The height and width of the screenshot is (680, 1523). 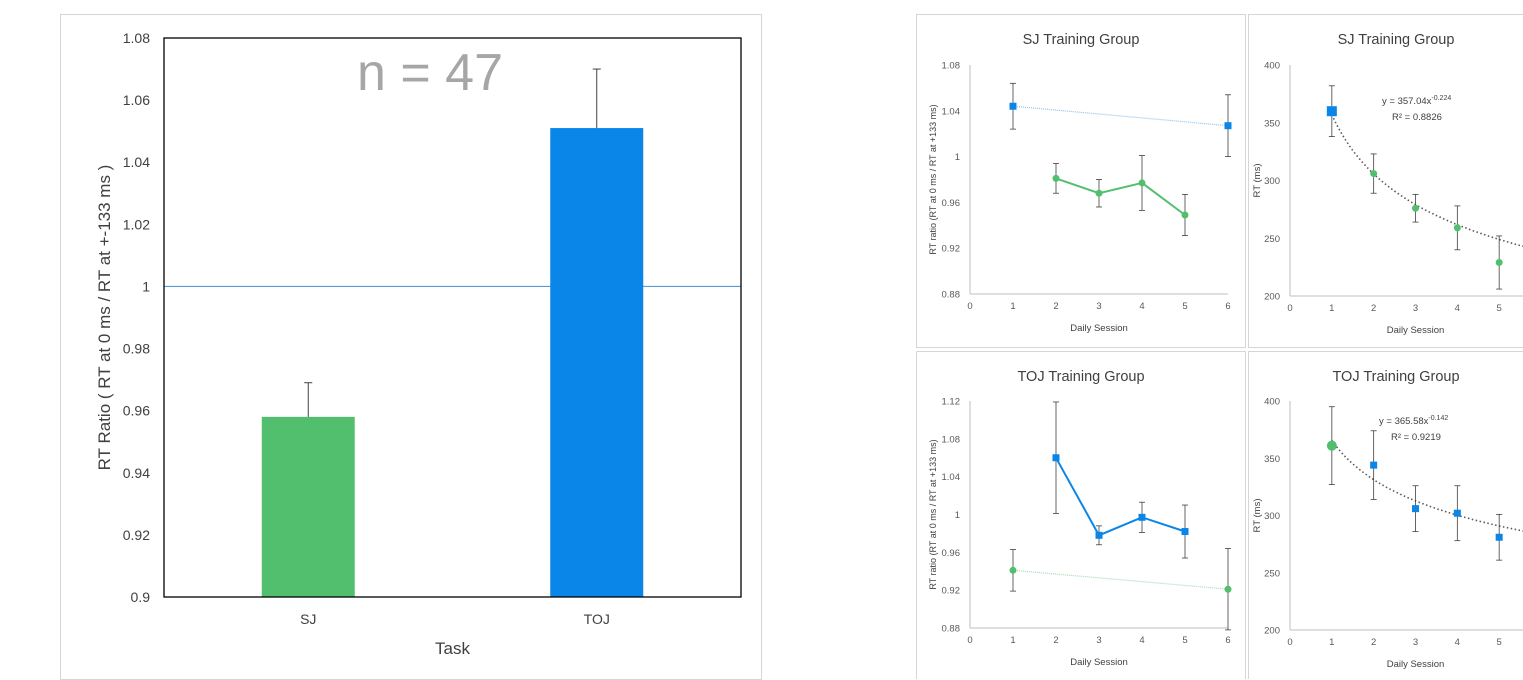 I want to click on bar-toj, so click(x=596, y=362).